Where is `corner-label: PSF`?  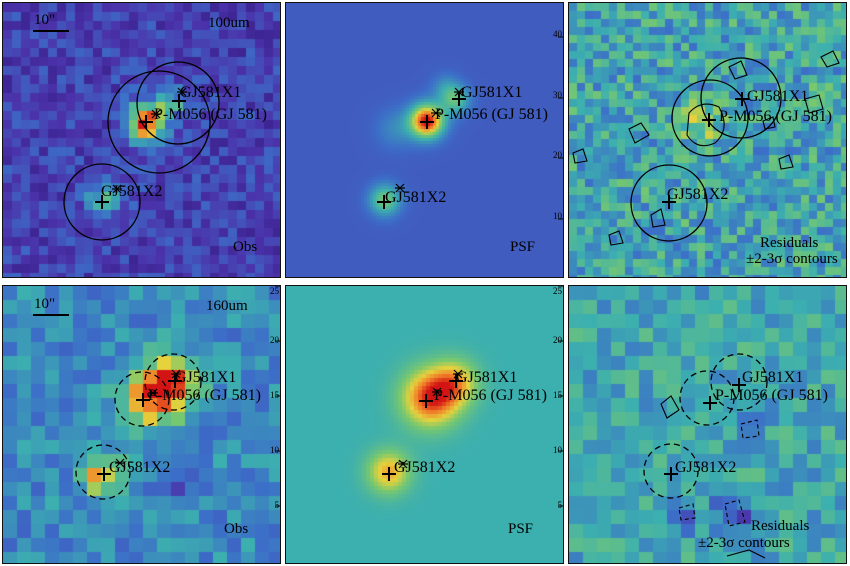 corner-label: PSF is located at coordinates (521, 529).